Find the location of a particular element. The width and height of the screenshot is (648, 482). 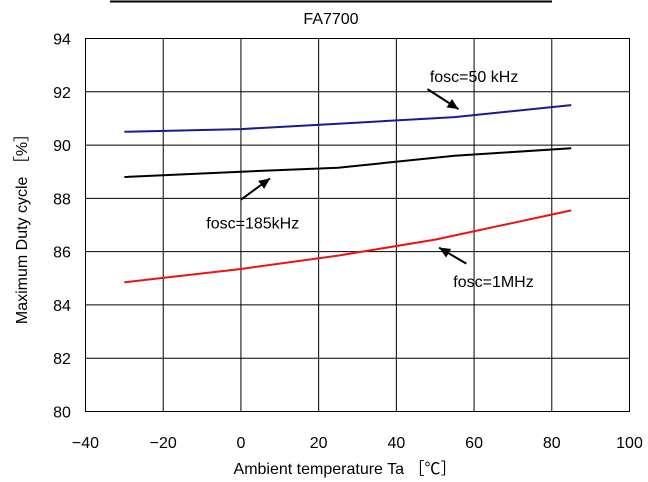

x-tick-label: −40 is located at coordinates (85, 443).